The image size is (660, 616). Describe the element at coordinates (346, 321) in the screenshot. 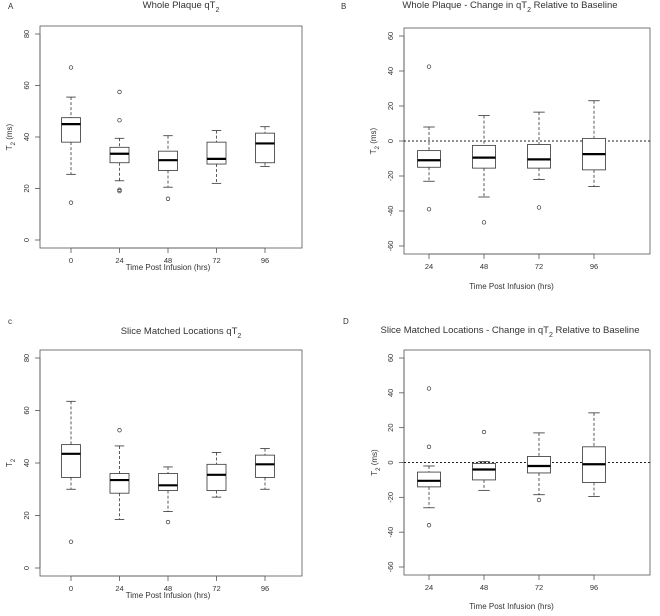

I see `panel-letter: D` at that location.